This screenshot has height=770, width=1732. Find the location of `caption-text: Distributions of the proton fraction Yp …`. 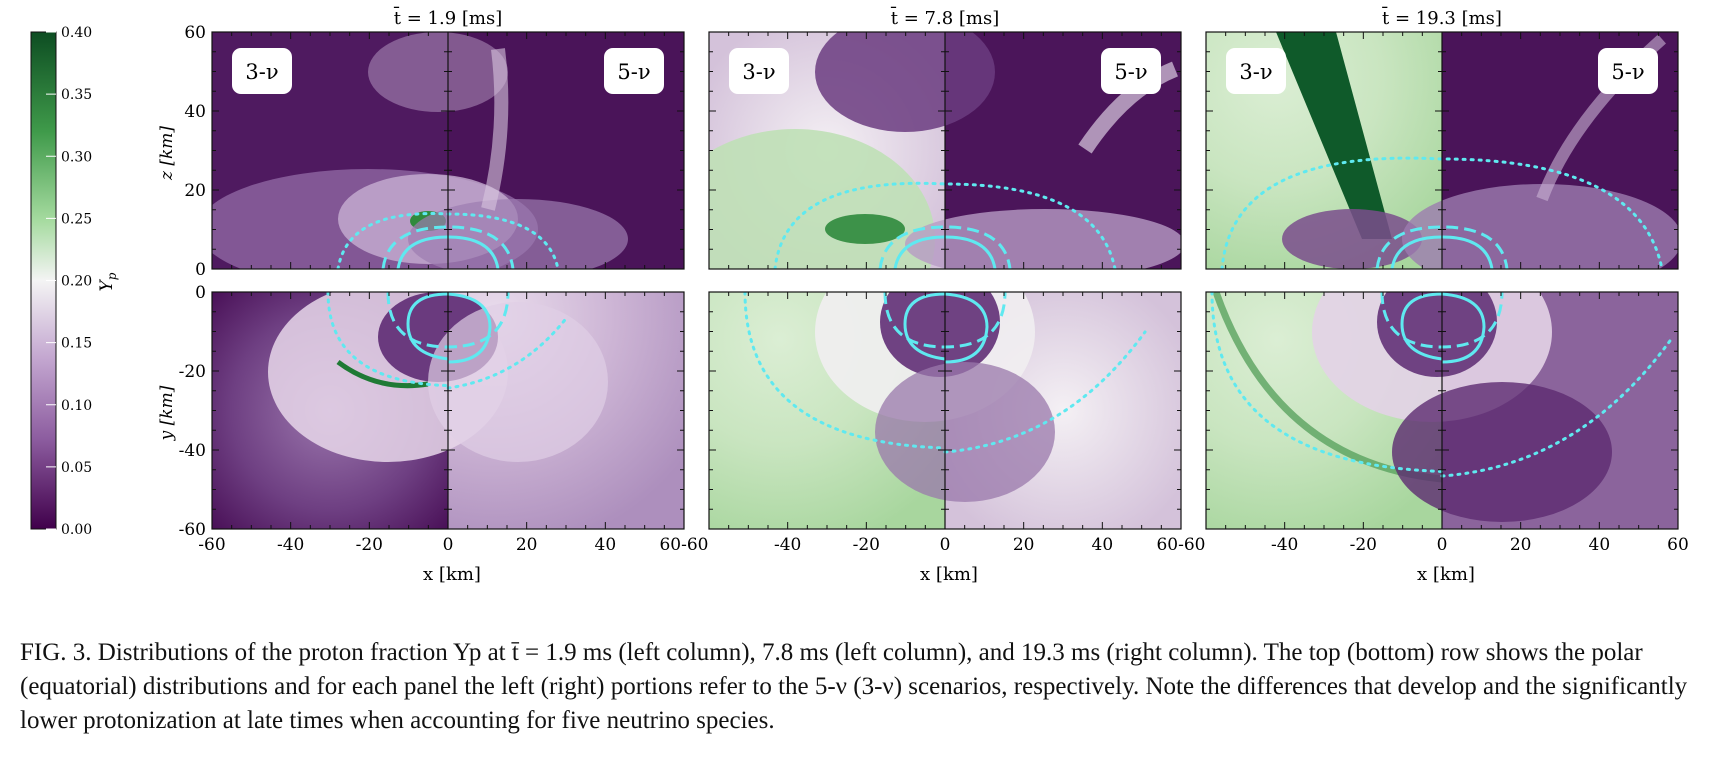

caption-text: Distributions of the proton fraction Yp … is located at coordinates (854, 686).